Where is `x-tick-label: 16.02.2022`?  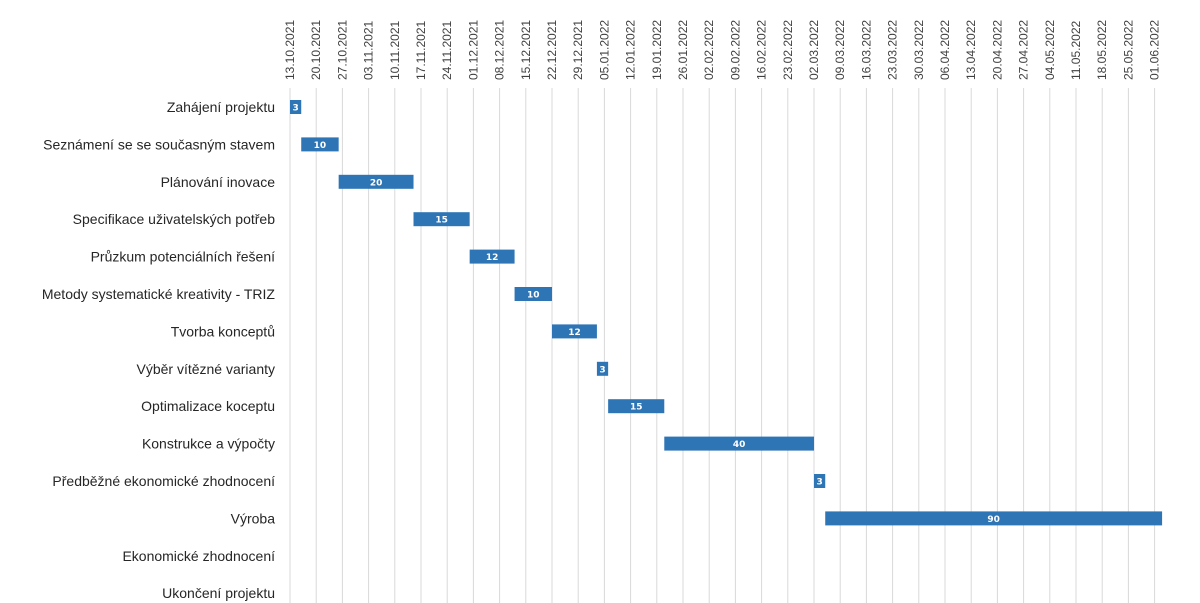
x-tick-label: 16.02.2022 is located at coordinates (762, 50).